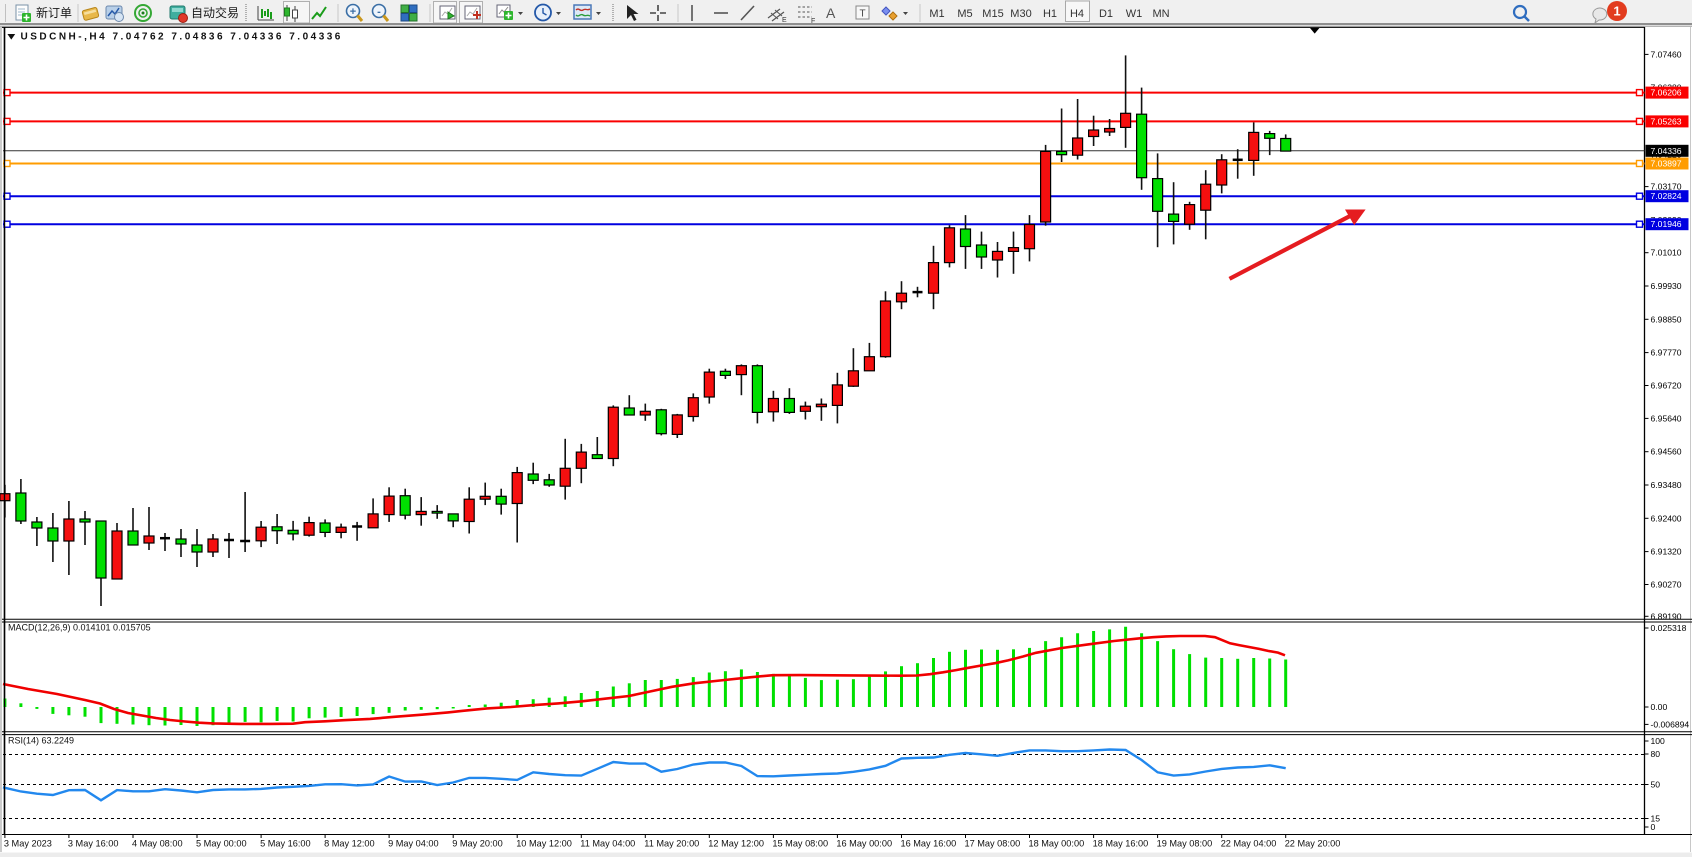  What do you see at coordinates (1659, 707) in the screenshot?
I see `svg-text: 0.00` at bounding box center [1659, 707].